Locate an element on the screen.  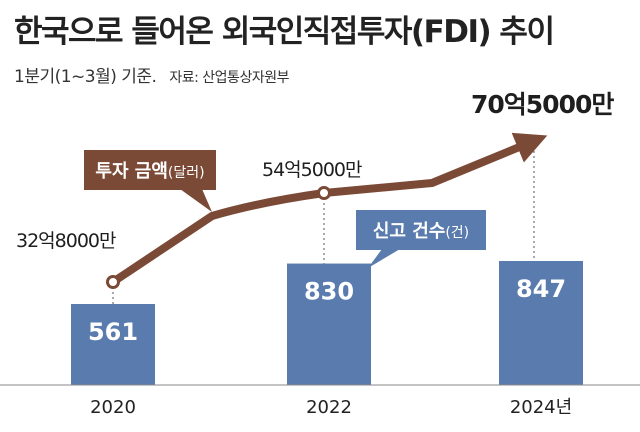
line-point-2022 is located at coordinates (324, 193).